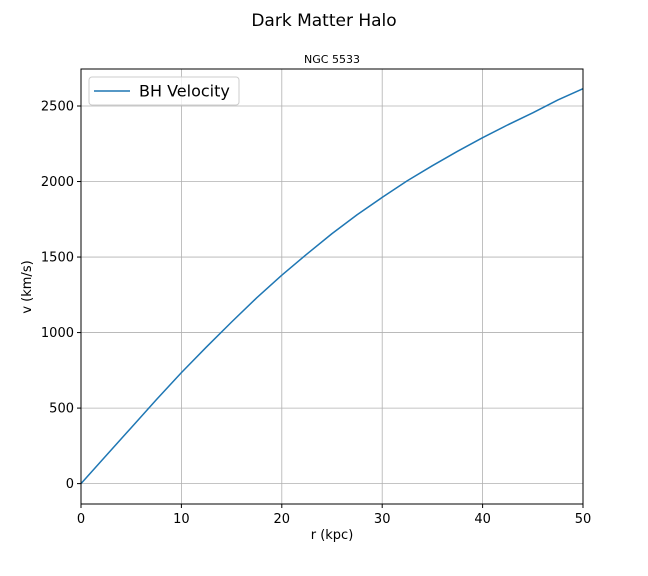 The image size is (648, 576). What do you see at coordinates (81, 519) in the screenshot?
I see `x-tick-label: 0` at bounding box center [81, 519].